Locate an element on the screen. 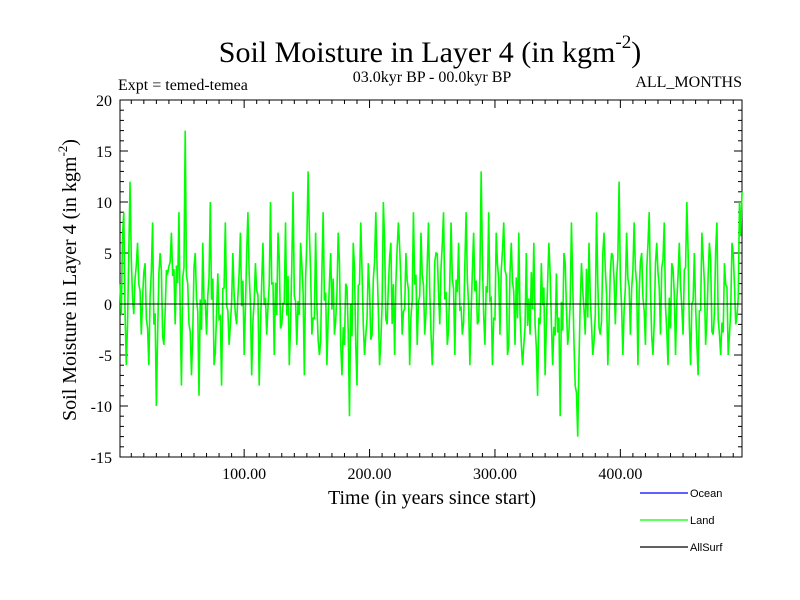  x-axis-label: Time (in years since start) is located at coordinates (432, 498).